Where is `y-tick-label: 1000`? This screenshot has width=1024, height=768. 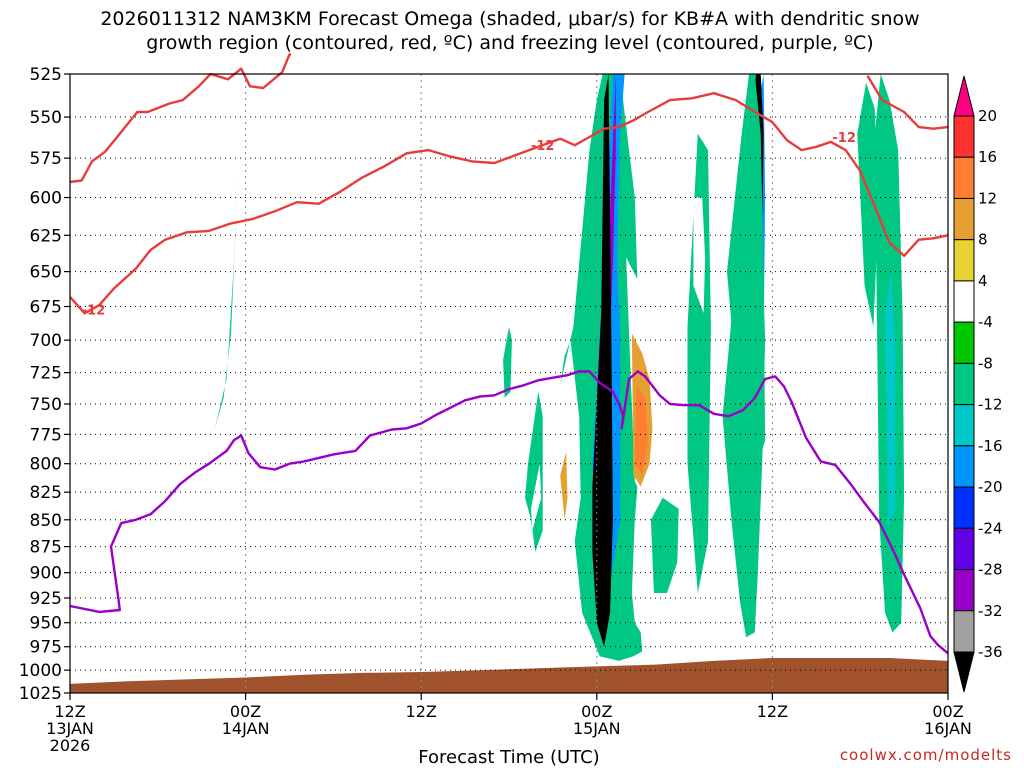 y-tick-label: 1000 is located at coordinates (40, 671).